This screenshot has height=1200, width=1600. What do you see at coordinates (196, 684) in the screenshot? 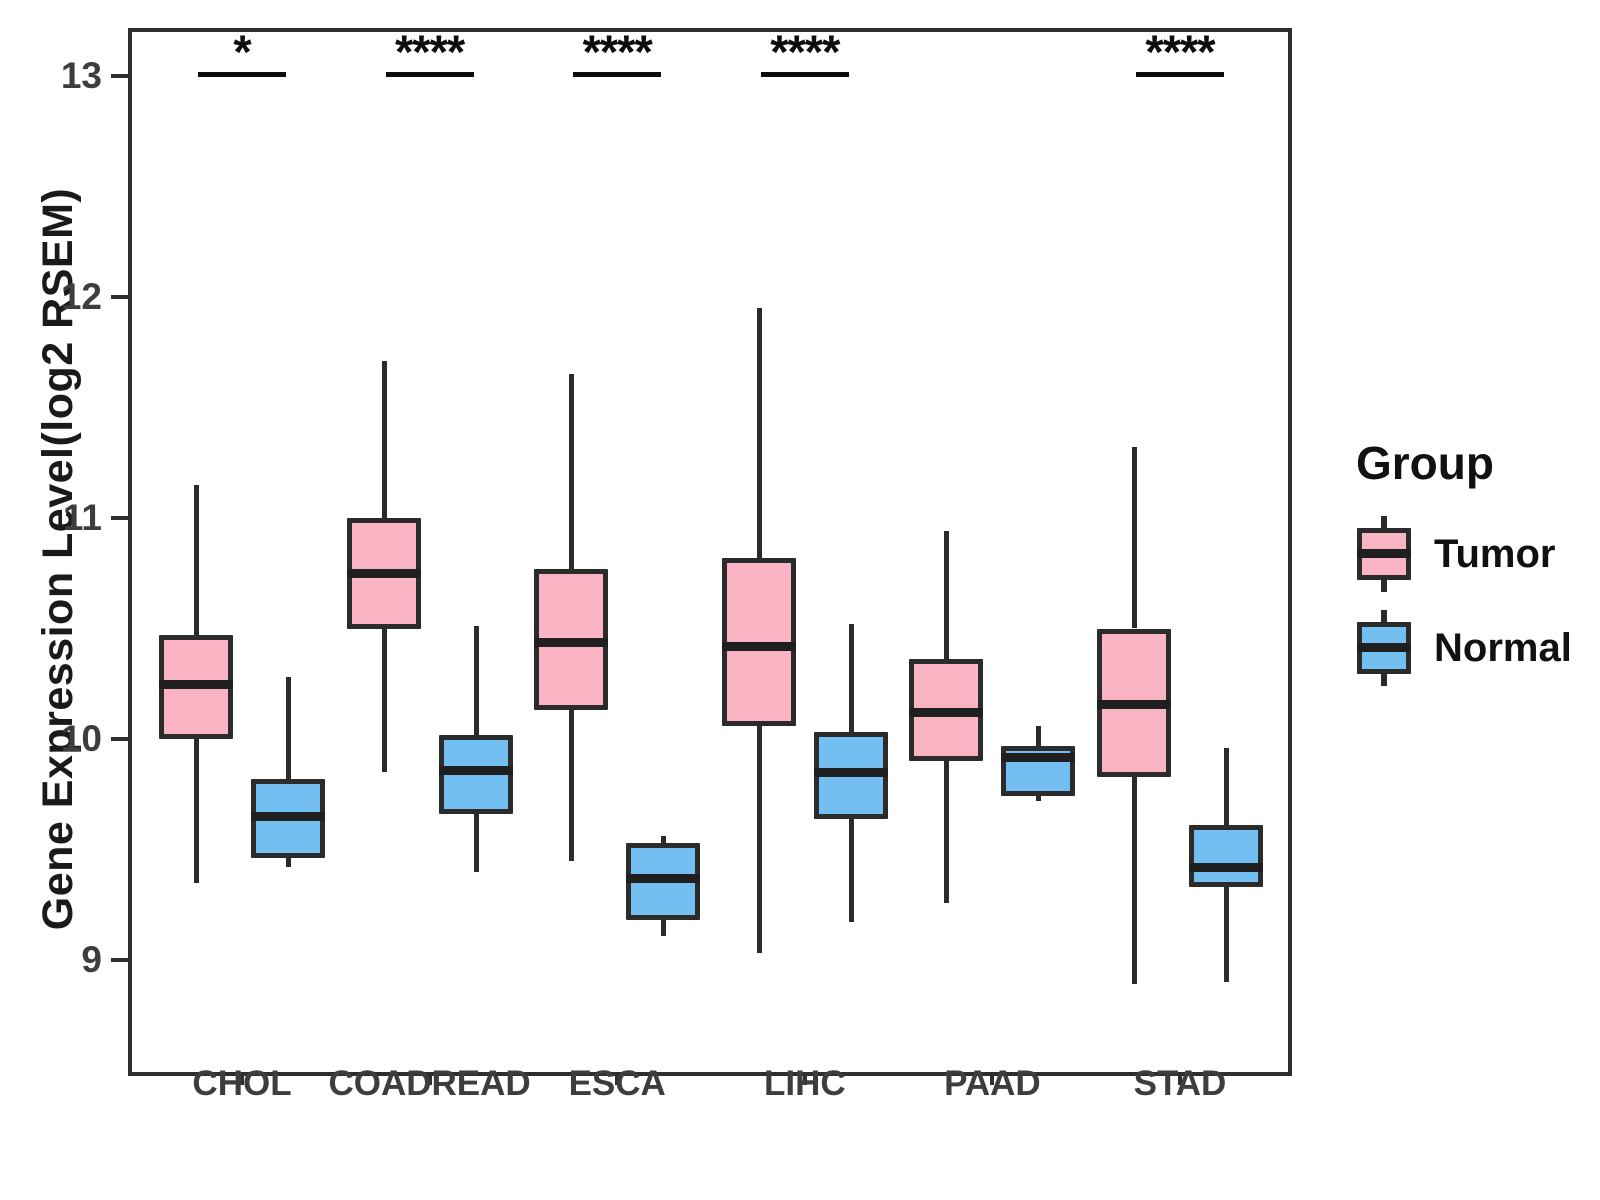
I see `tumor-median-line-CHOL` at bounding box center [196, 684].